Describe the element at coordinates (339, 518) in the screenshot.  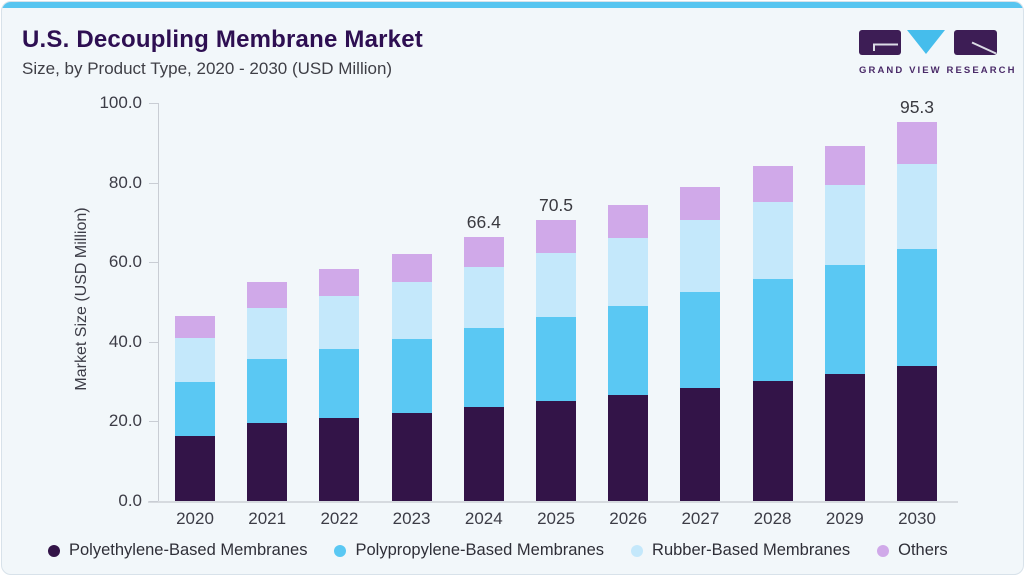
I see `x-axis-label: 2022` at that location.